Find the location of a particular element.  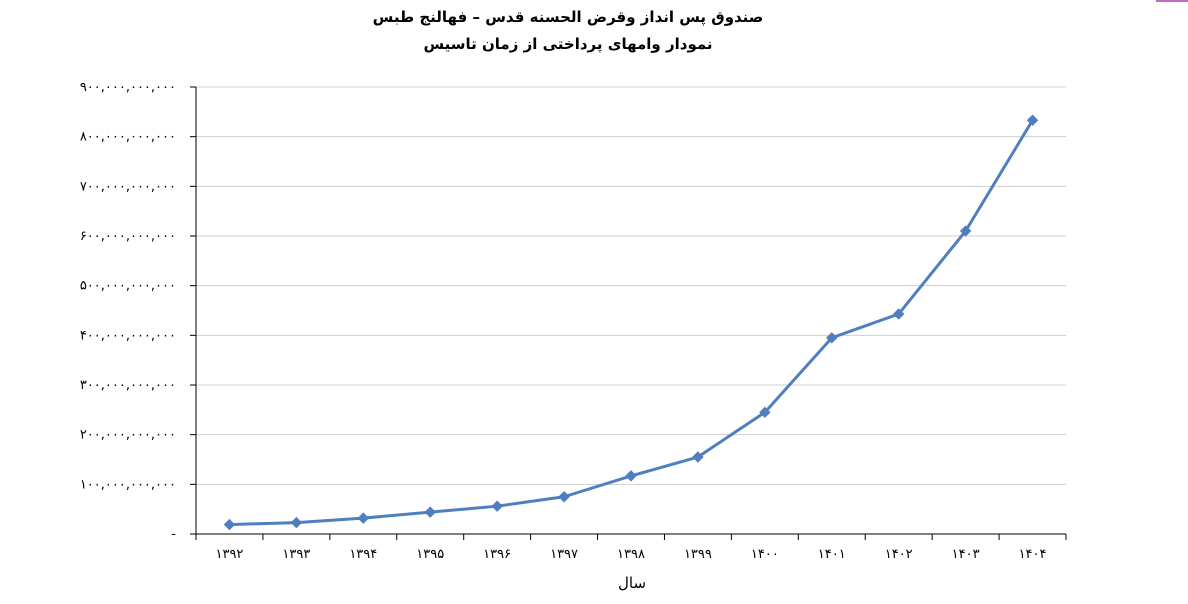

y-tick-label: ۲۰۰,۰۰۰,۰۰۰,۰۰۰ is located at coordinates (128, 435).